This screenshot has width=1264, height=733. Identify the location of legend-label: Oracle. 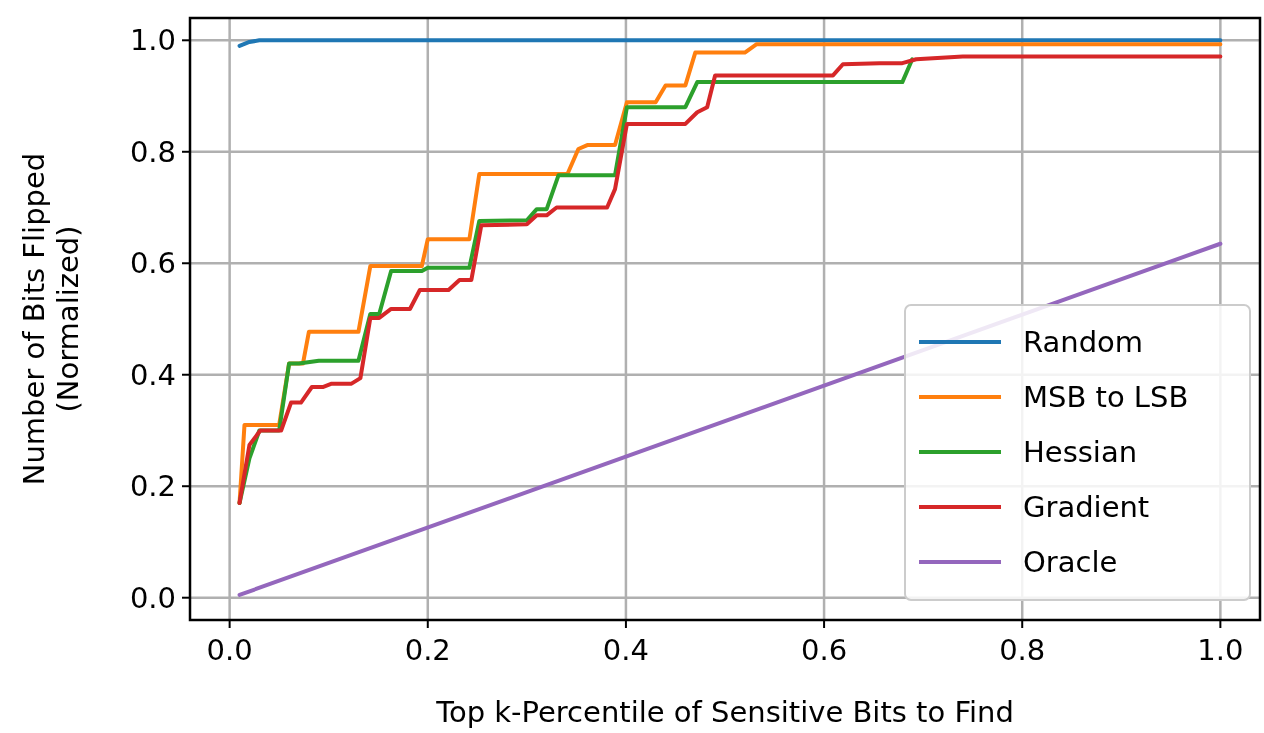
(1070, 562).